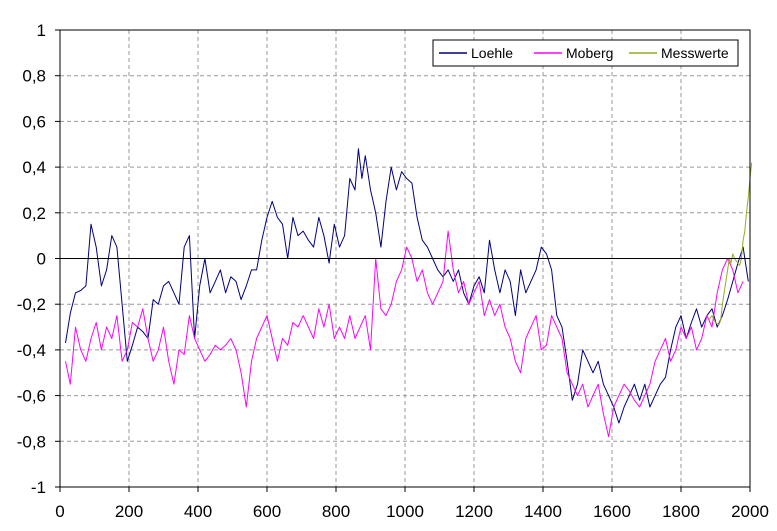  I want to click on x-tick-label: 0, so click(59, 511).